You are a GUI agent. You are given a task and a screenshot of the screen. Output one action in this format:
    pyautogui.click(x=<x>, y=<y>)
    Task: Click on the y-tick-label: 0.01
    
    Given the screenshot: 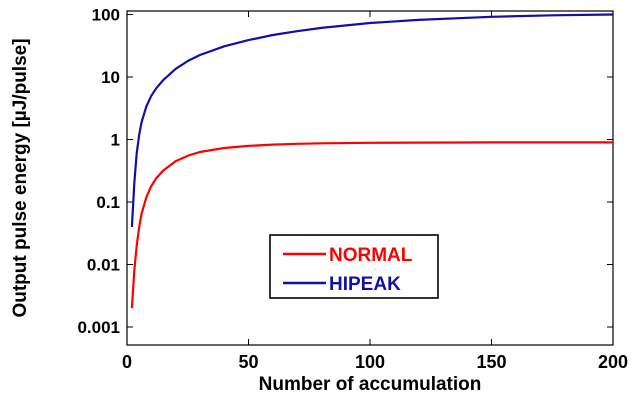 What is the action you would take?
    pyautogui.click(x=103, y=265)
    